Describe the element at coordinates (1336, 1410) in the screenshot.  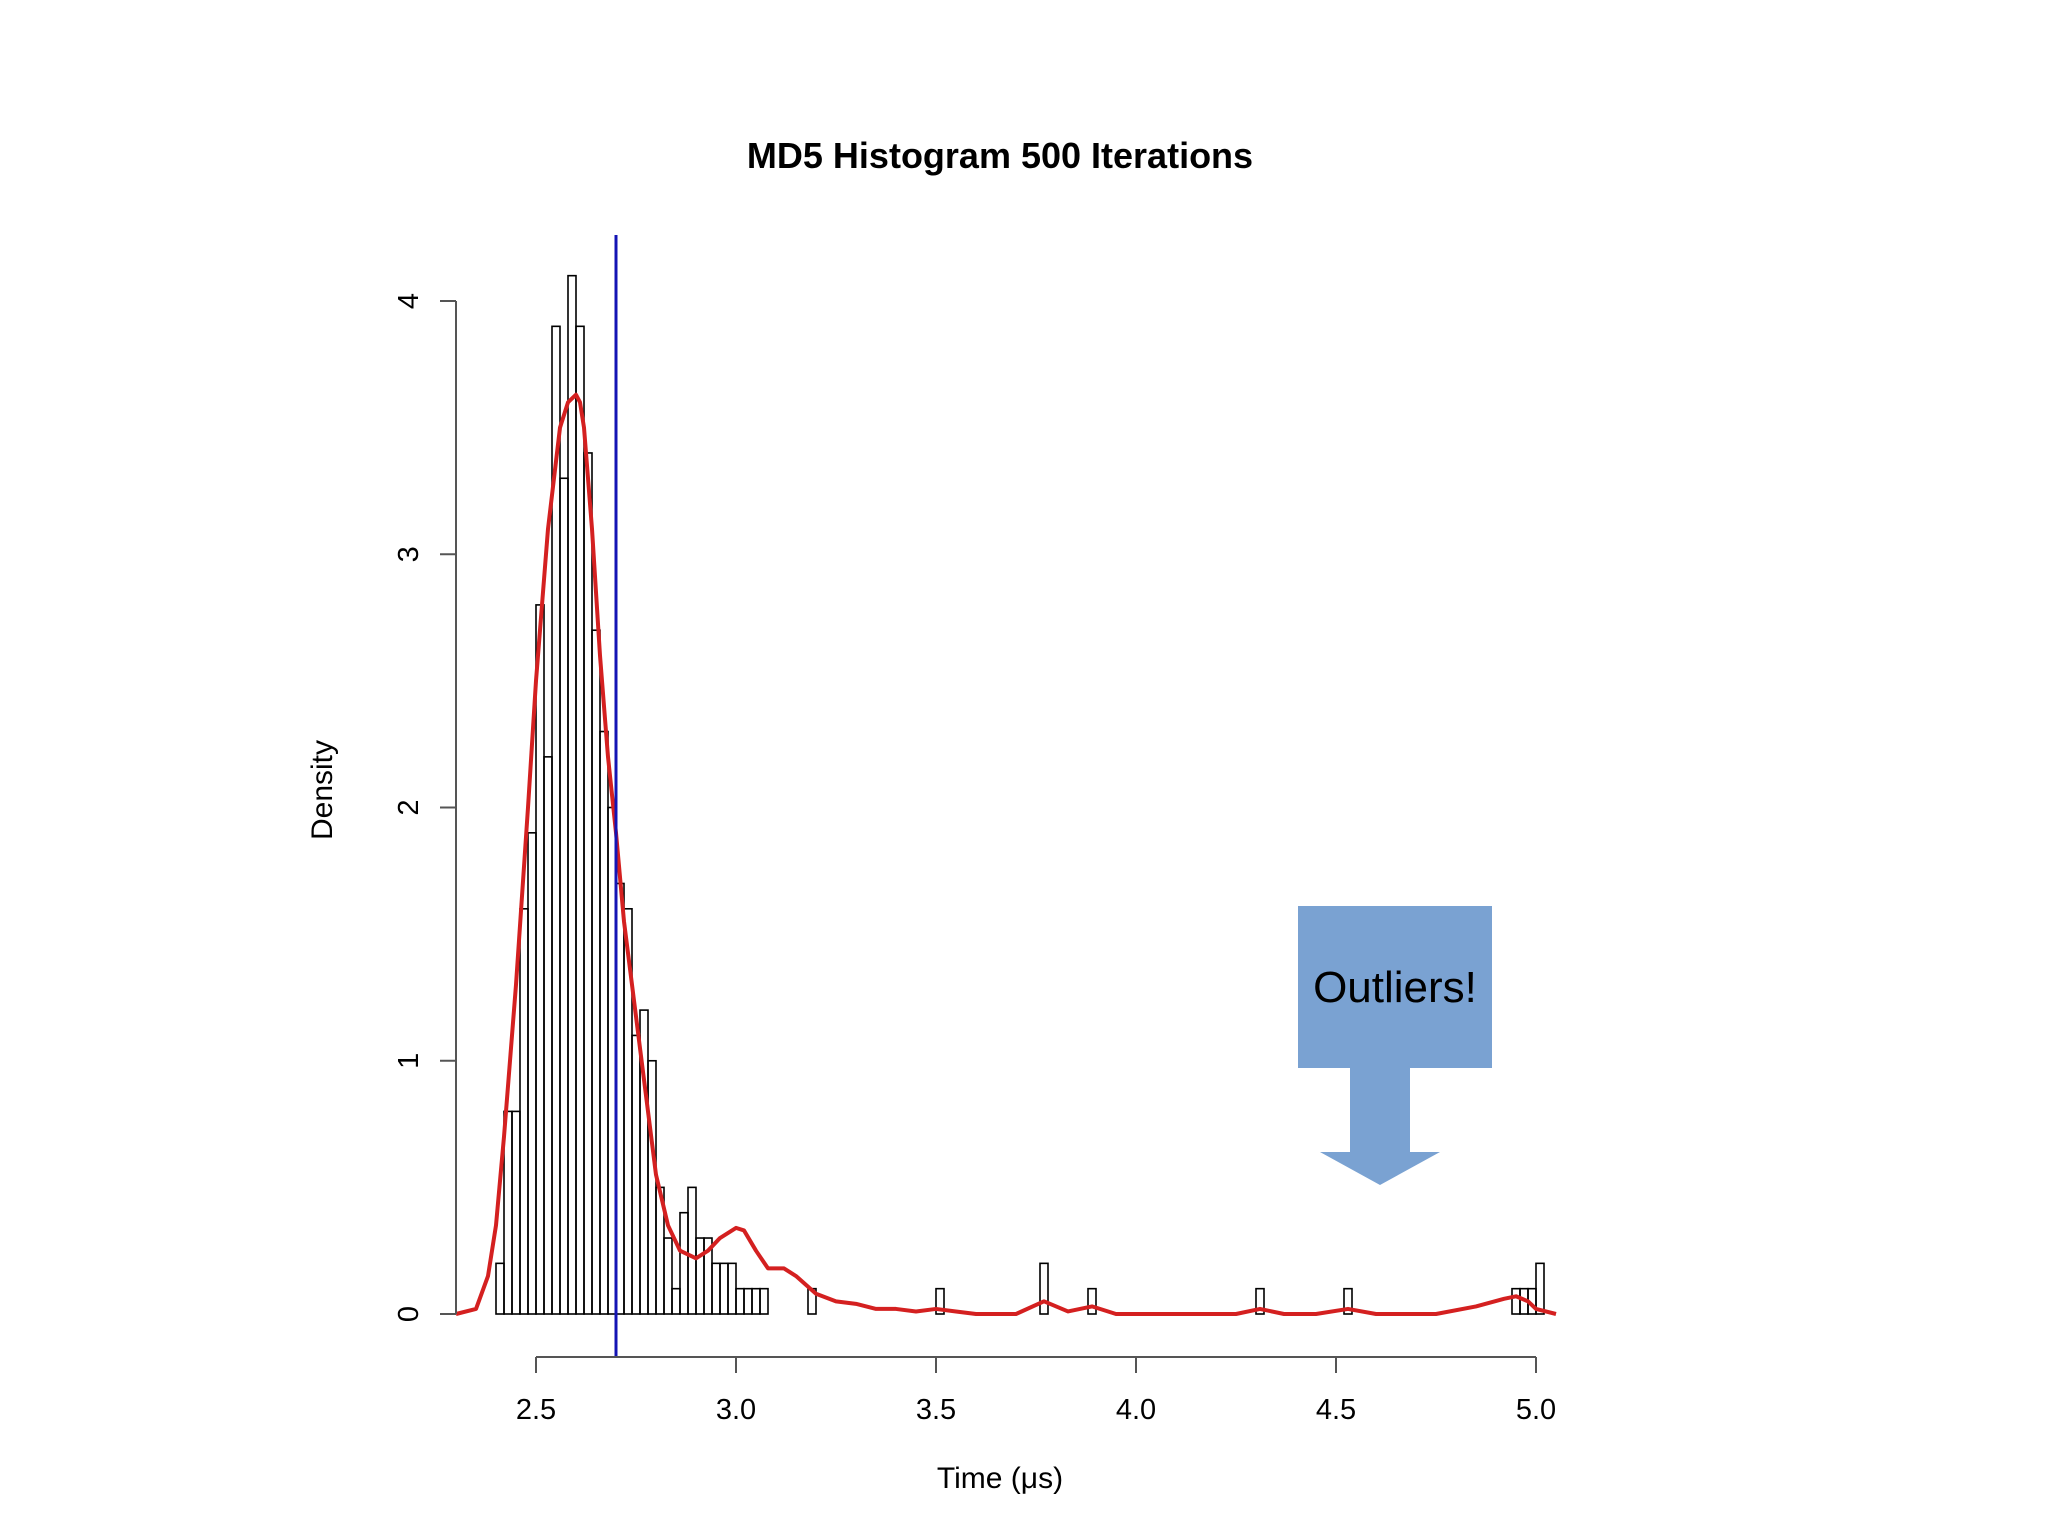
I see `x-tick-label: 4.5` at that location.